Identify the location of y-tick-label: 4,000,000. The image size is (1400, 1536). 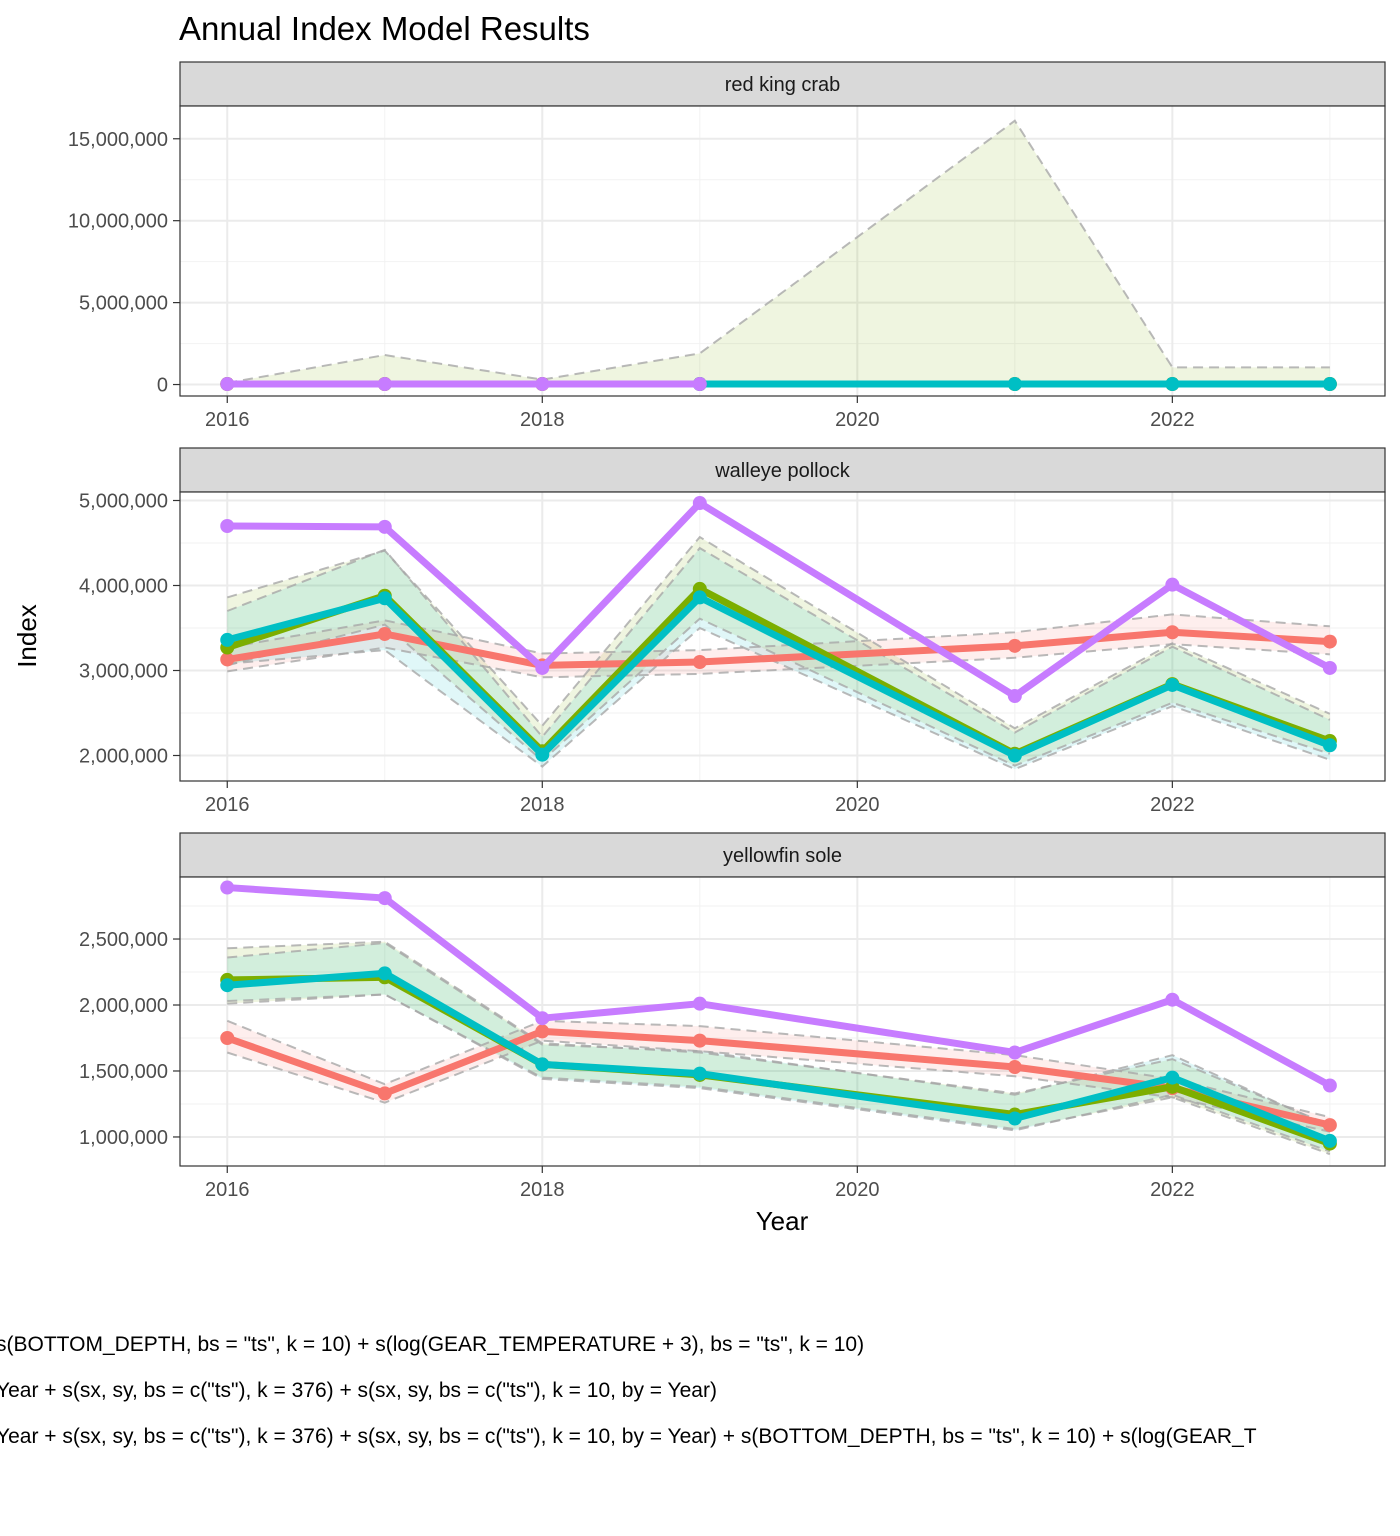
(123, 587).